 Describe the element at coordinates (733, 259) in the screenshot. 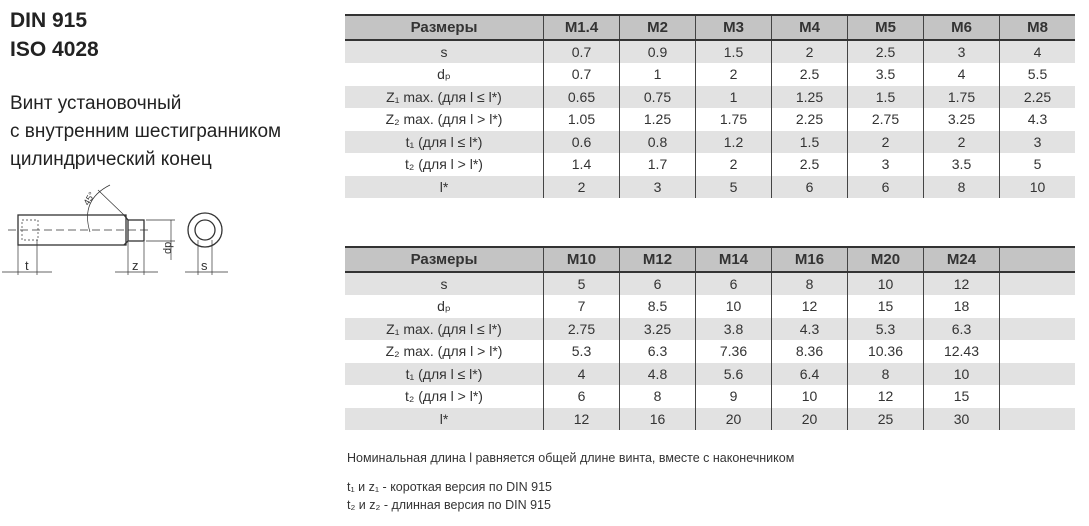

I see `header-cell: M14` at that location.